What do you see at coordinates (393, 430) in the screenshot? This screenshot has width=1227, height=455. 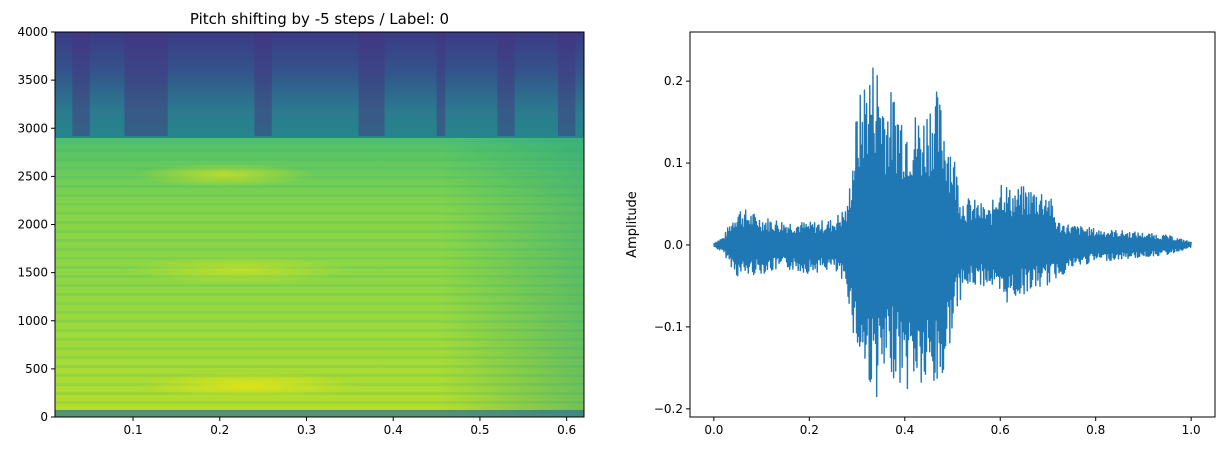 I see `spectrogram-x-tick-label: 0.4` at bounding box center [393, 430].